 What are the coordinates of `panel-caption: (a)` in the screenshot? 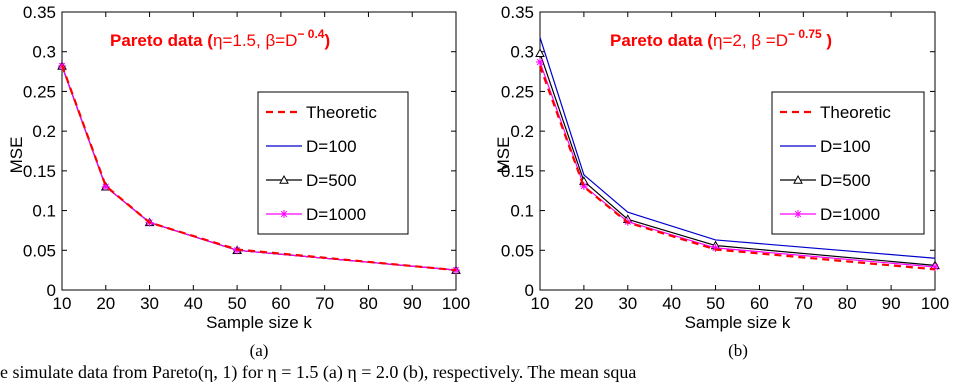 It's located at (259, 350).